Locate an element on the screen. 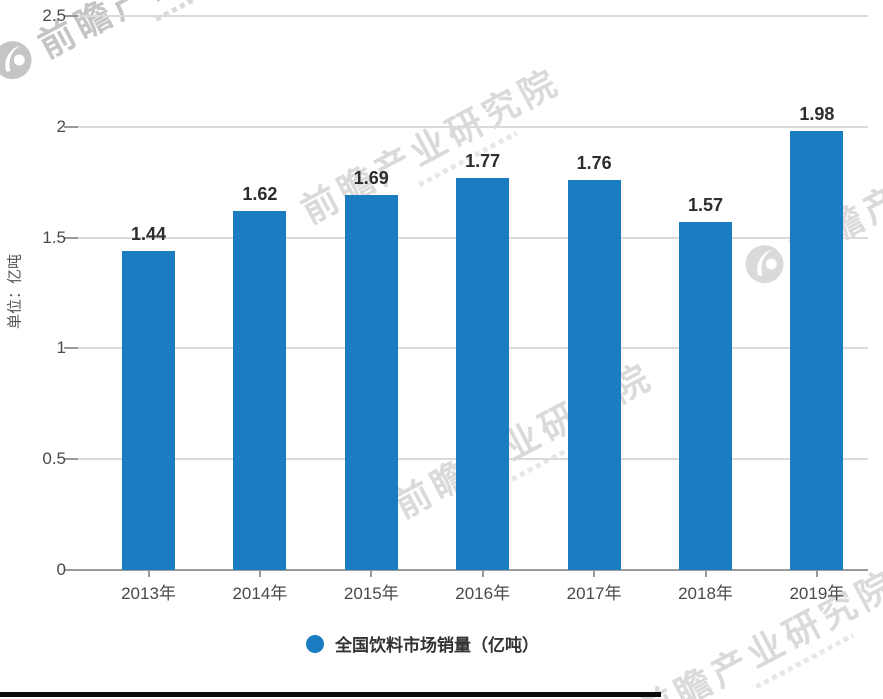 Image resolution: width=883 pixels, height=699 pixels. bar-value-label: 1.62 is located at coordinates (260, 194).